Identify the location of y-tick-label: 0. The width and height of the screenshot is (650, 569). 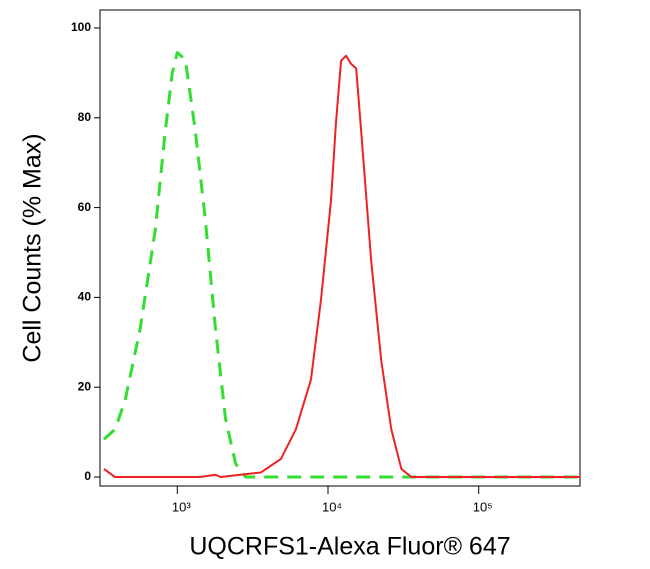
(87, 476).